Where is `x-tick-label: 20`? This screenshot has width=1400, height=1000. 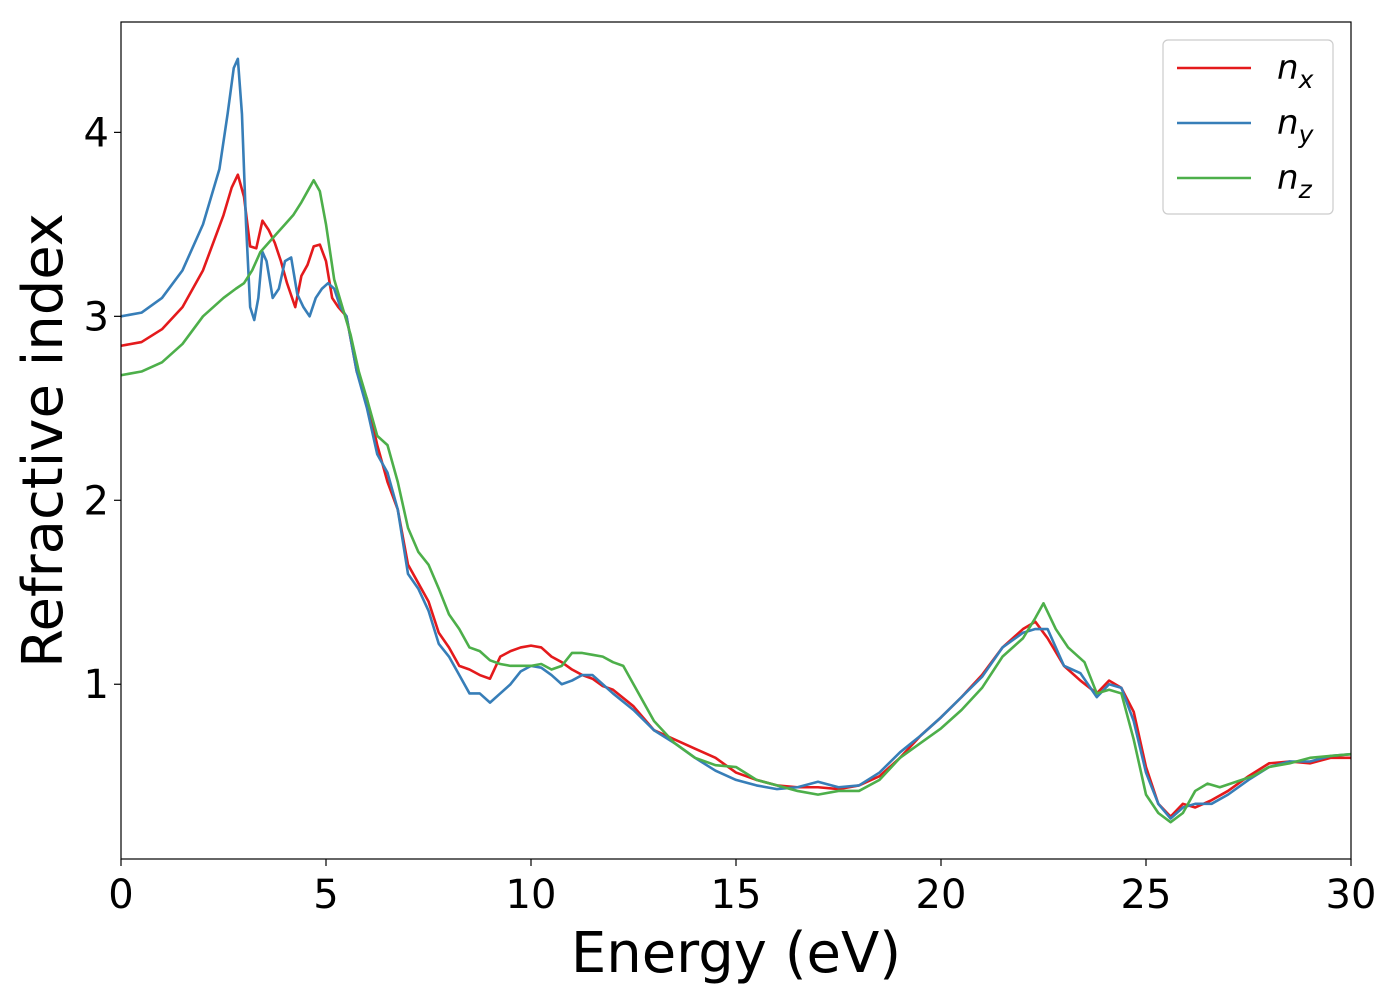
x-tick-label: 20 is located at coordinates (941, 895).